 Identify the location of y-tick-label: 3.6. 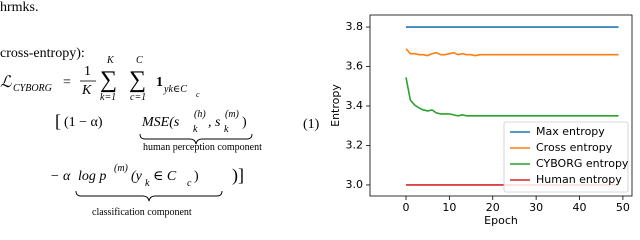
(355, 66).